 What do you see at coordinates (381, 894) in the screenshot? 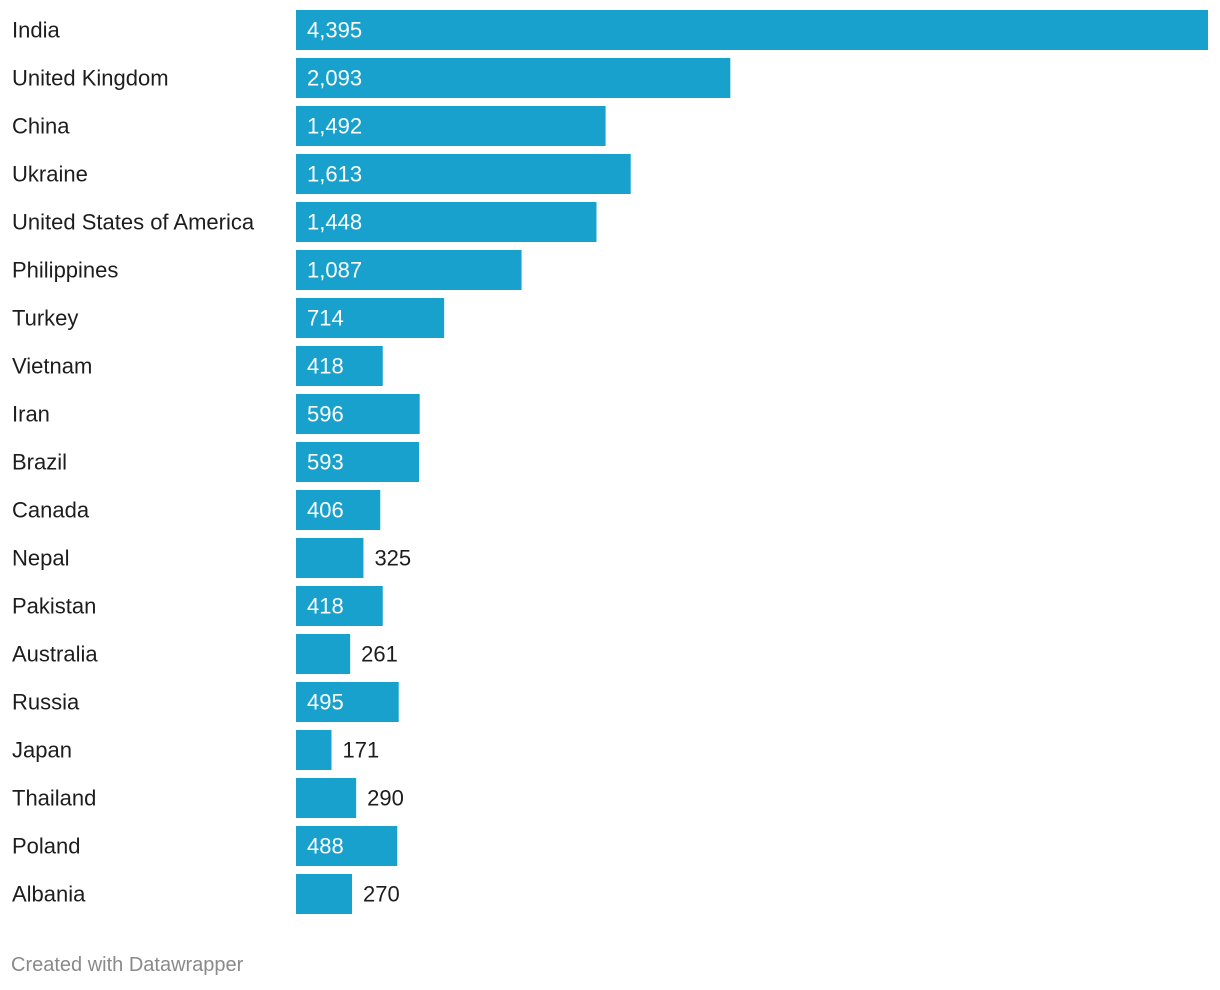
I see `value-label-albania: 270` at bounding box center [381, 894].